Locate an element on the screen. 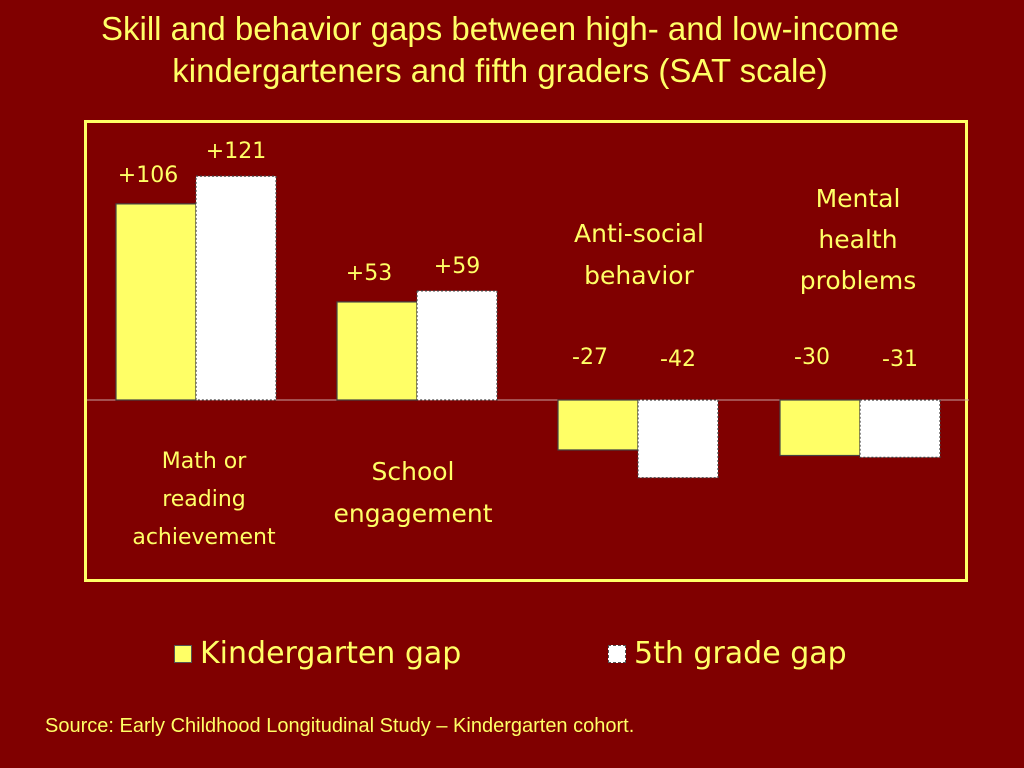  bar-mental-health-5th-grade is located at coordinates (900, 428).